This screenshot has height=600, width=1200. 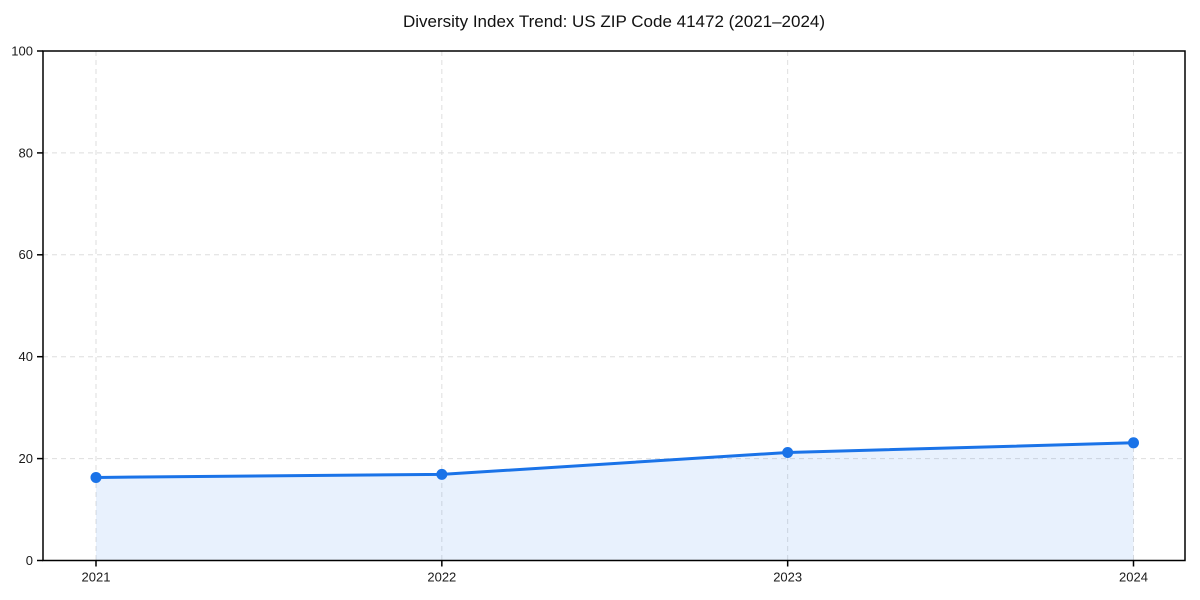 What do you see at coordinates (29, 560) in the screenshot?
I see `y-tick-label: 0` at bounding box center [29, 560].